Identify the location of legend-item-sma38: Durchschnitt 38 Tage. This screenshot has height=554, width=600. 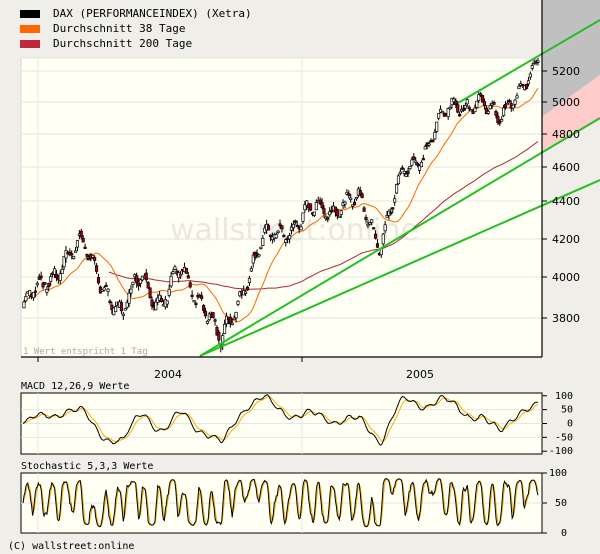
(136, 28).